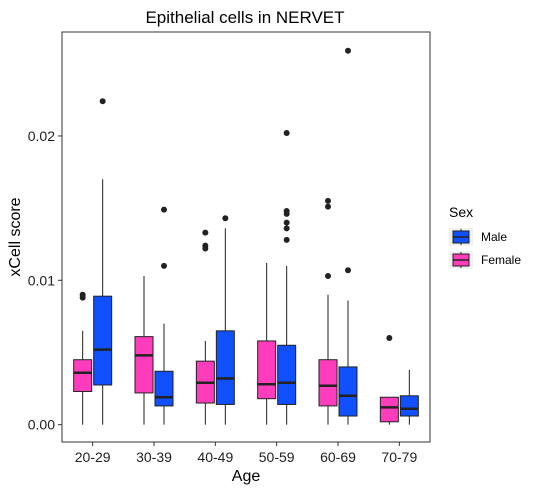 The height and width of the screenshot is (489, 536). I want to click on chart-title: Epithelial cells in NERVET, so click(244, 17).